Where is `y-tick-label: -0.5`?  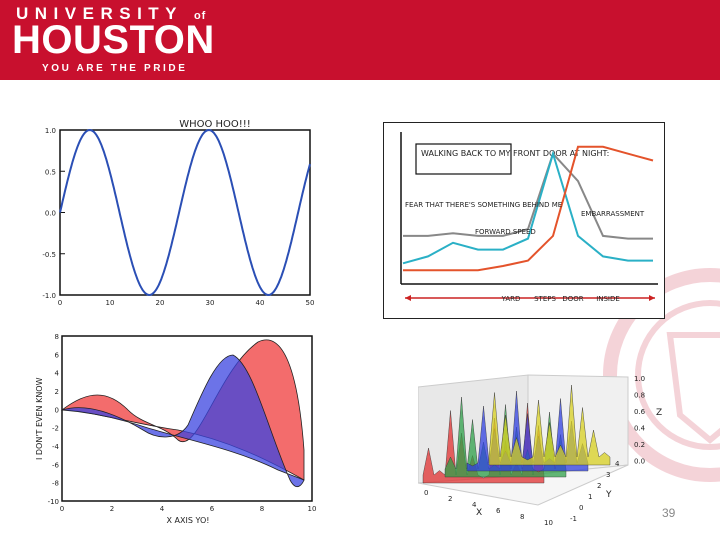
y-tick-label: -0.5 is located at coordinates (49, 255).